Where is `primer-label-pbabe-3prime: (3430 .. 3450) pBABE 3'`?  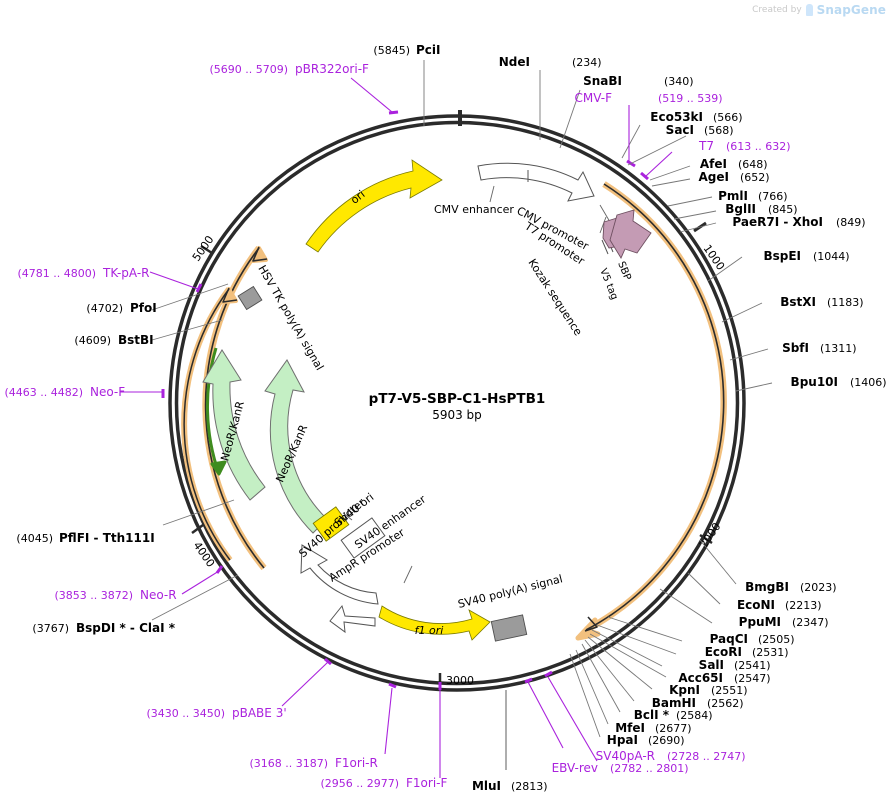 primer-label-pbabe-3prime: (3430 .. 3450) pBABE 3' is located at coordinates (216, 713).